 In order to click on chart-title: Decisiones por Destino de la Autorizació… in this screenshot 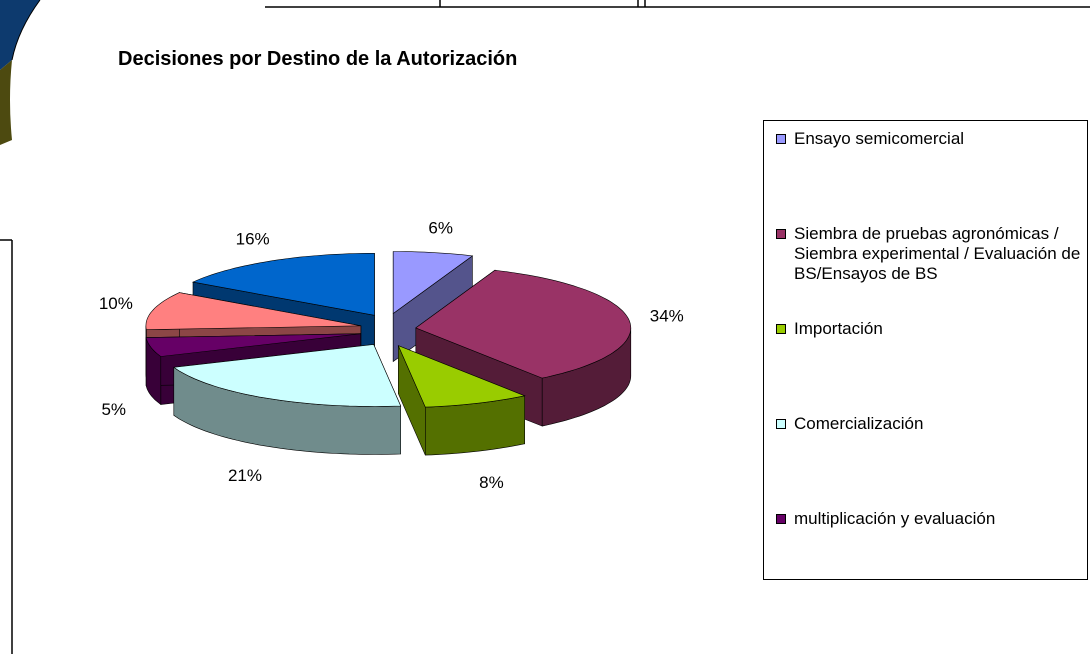, I will do `click(318, 59)`.